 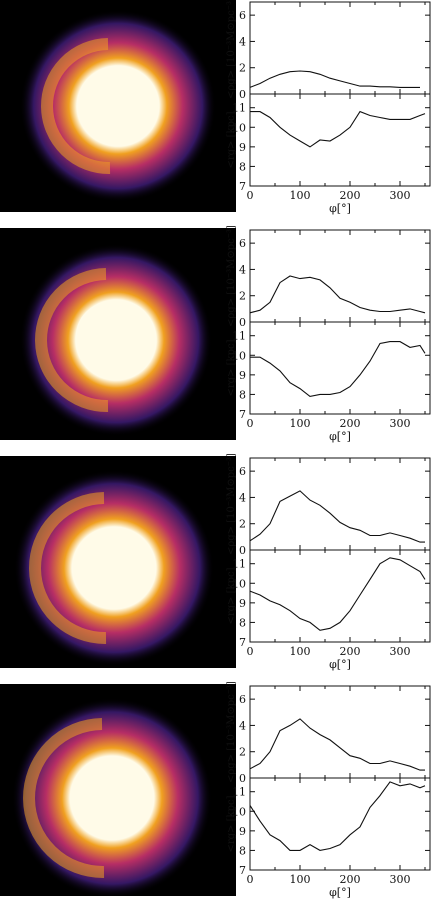 I want to click on density-panel-4: 0 2 4 6<ρg> [10⁻³M⊙pc⁻³], so click(x=328, y=733).